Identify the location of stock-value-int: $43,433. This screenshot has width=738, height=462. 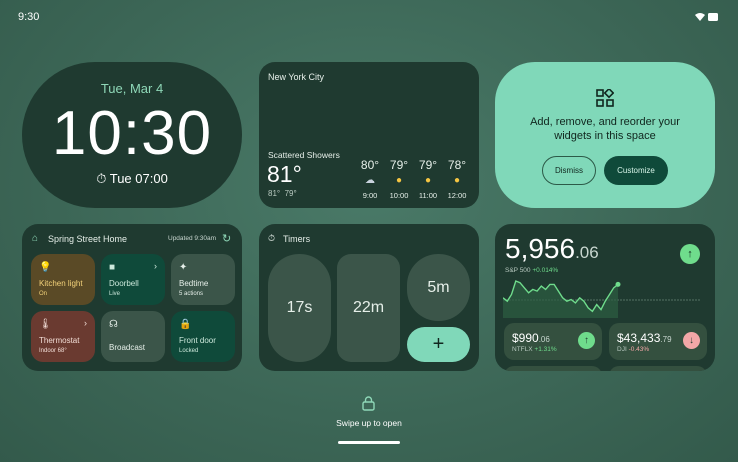
(639, 338).